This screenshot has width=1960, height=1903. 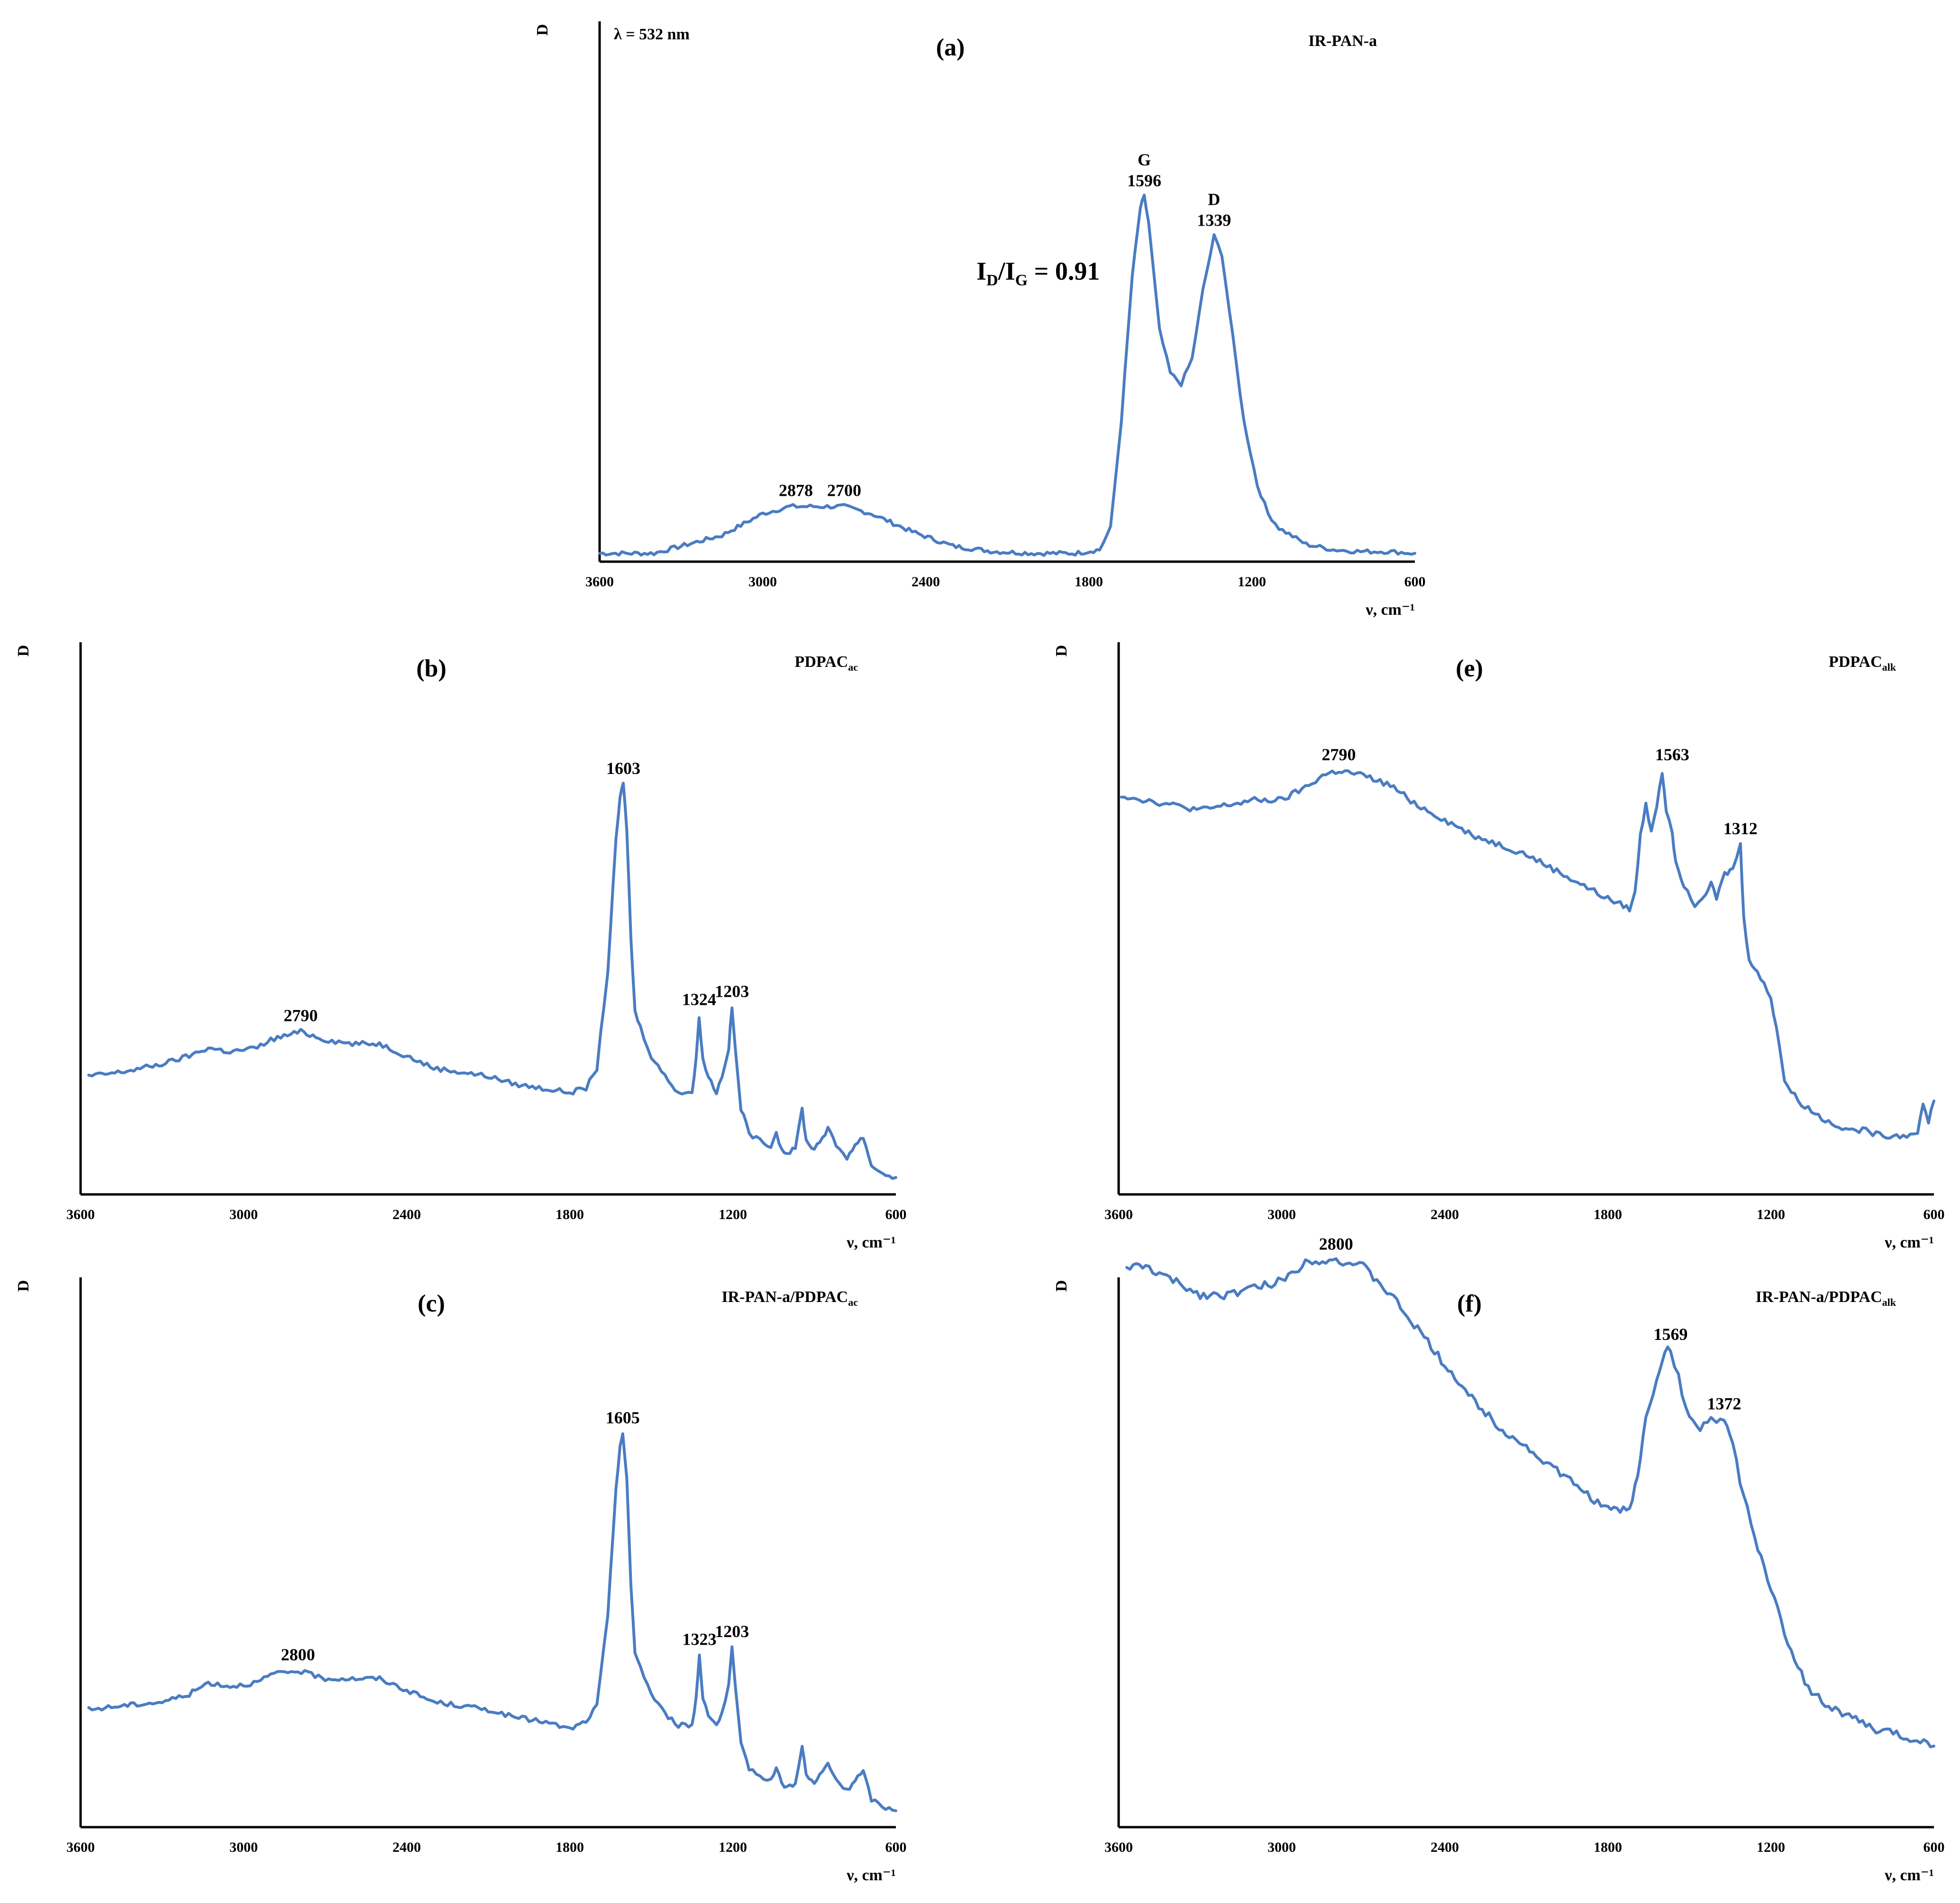 What do you see at coordinates (1469, 668) in the screenshot?
I see `panel-letter: (e)` at bounding box center [1469, 668].